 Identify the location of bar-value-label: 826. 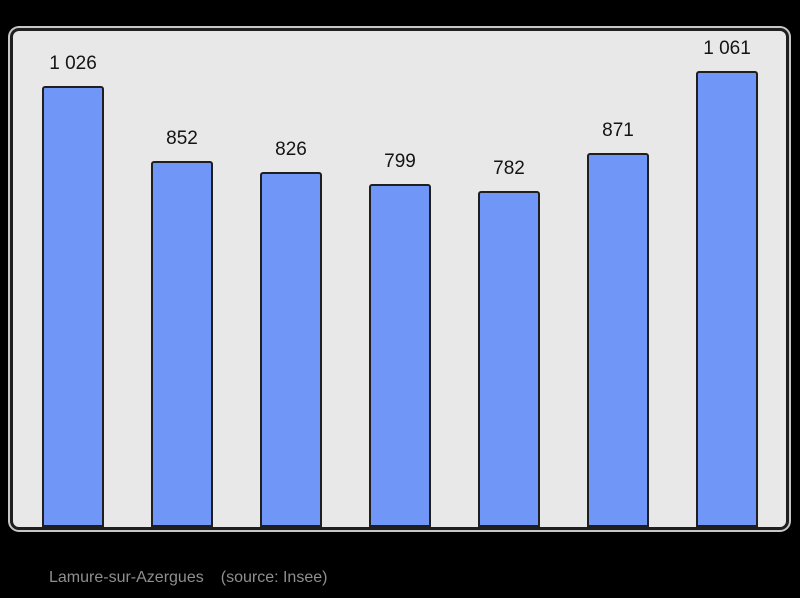
(291, 149).